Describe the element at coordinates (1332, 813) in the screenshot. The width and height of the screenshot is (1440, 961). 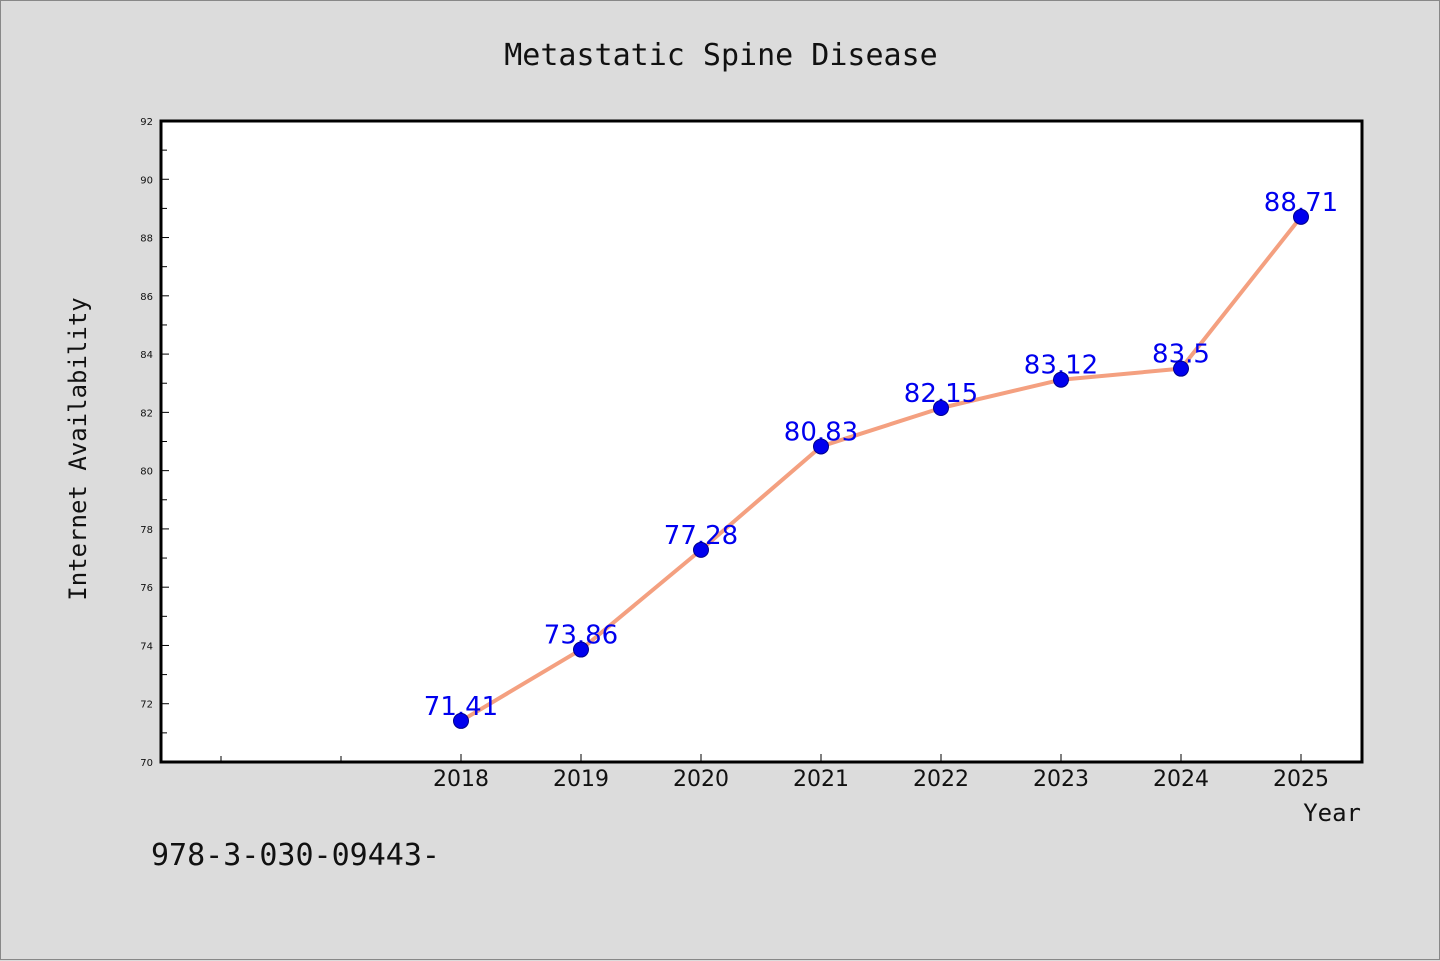
I see `x-axis-label: Year` at that location.